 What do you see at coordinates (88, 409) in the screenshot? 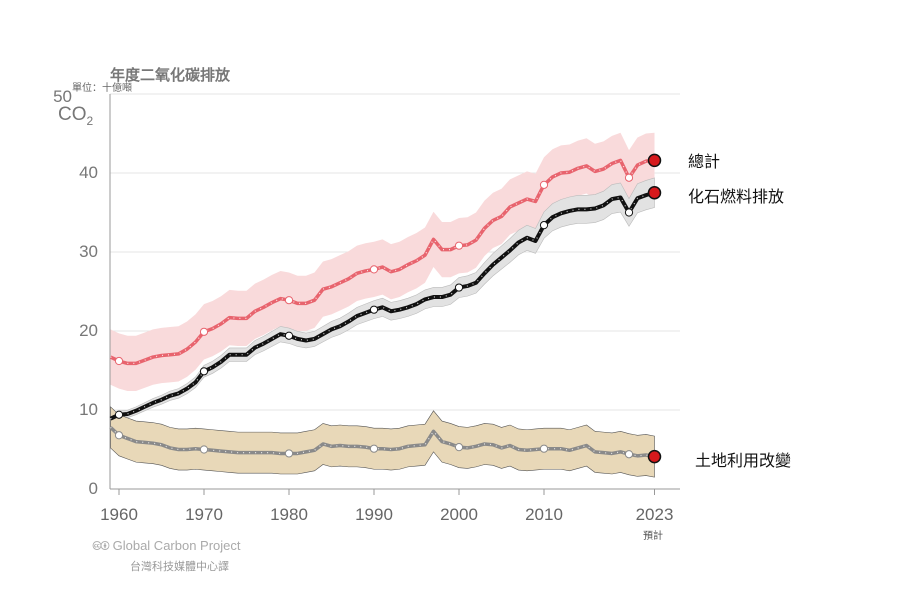
I see `y-tick-label: 10` at bounding box center [88, 409].